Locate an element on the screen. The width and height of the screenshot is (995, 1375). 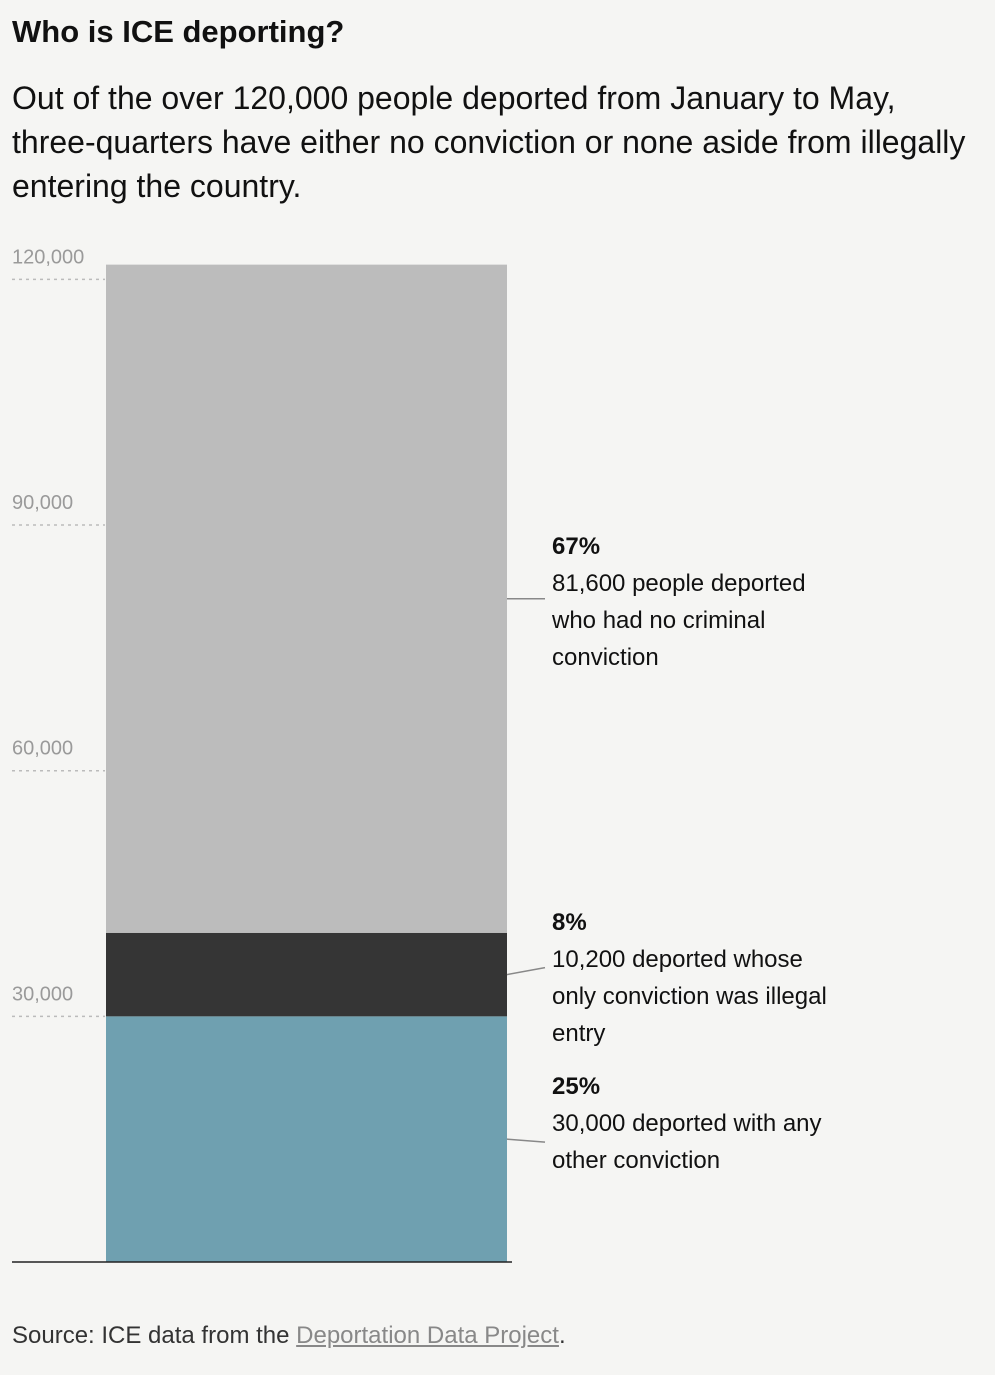
y-tick-label: 60,000 is located at coordinates (42, 749).